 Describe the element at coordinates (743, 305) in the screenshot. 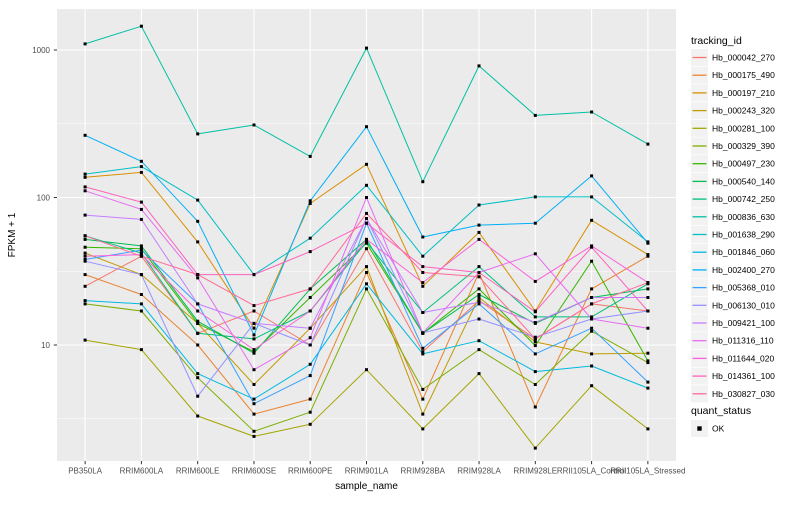

I see `legend-item-label: Hb_006130_010` at that location.